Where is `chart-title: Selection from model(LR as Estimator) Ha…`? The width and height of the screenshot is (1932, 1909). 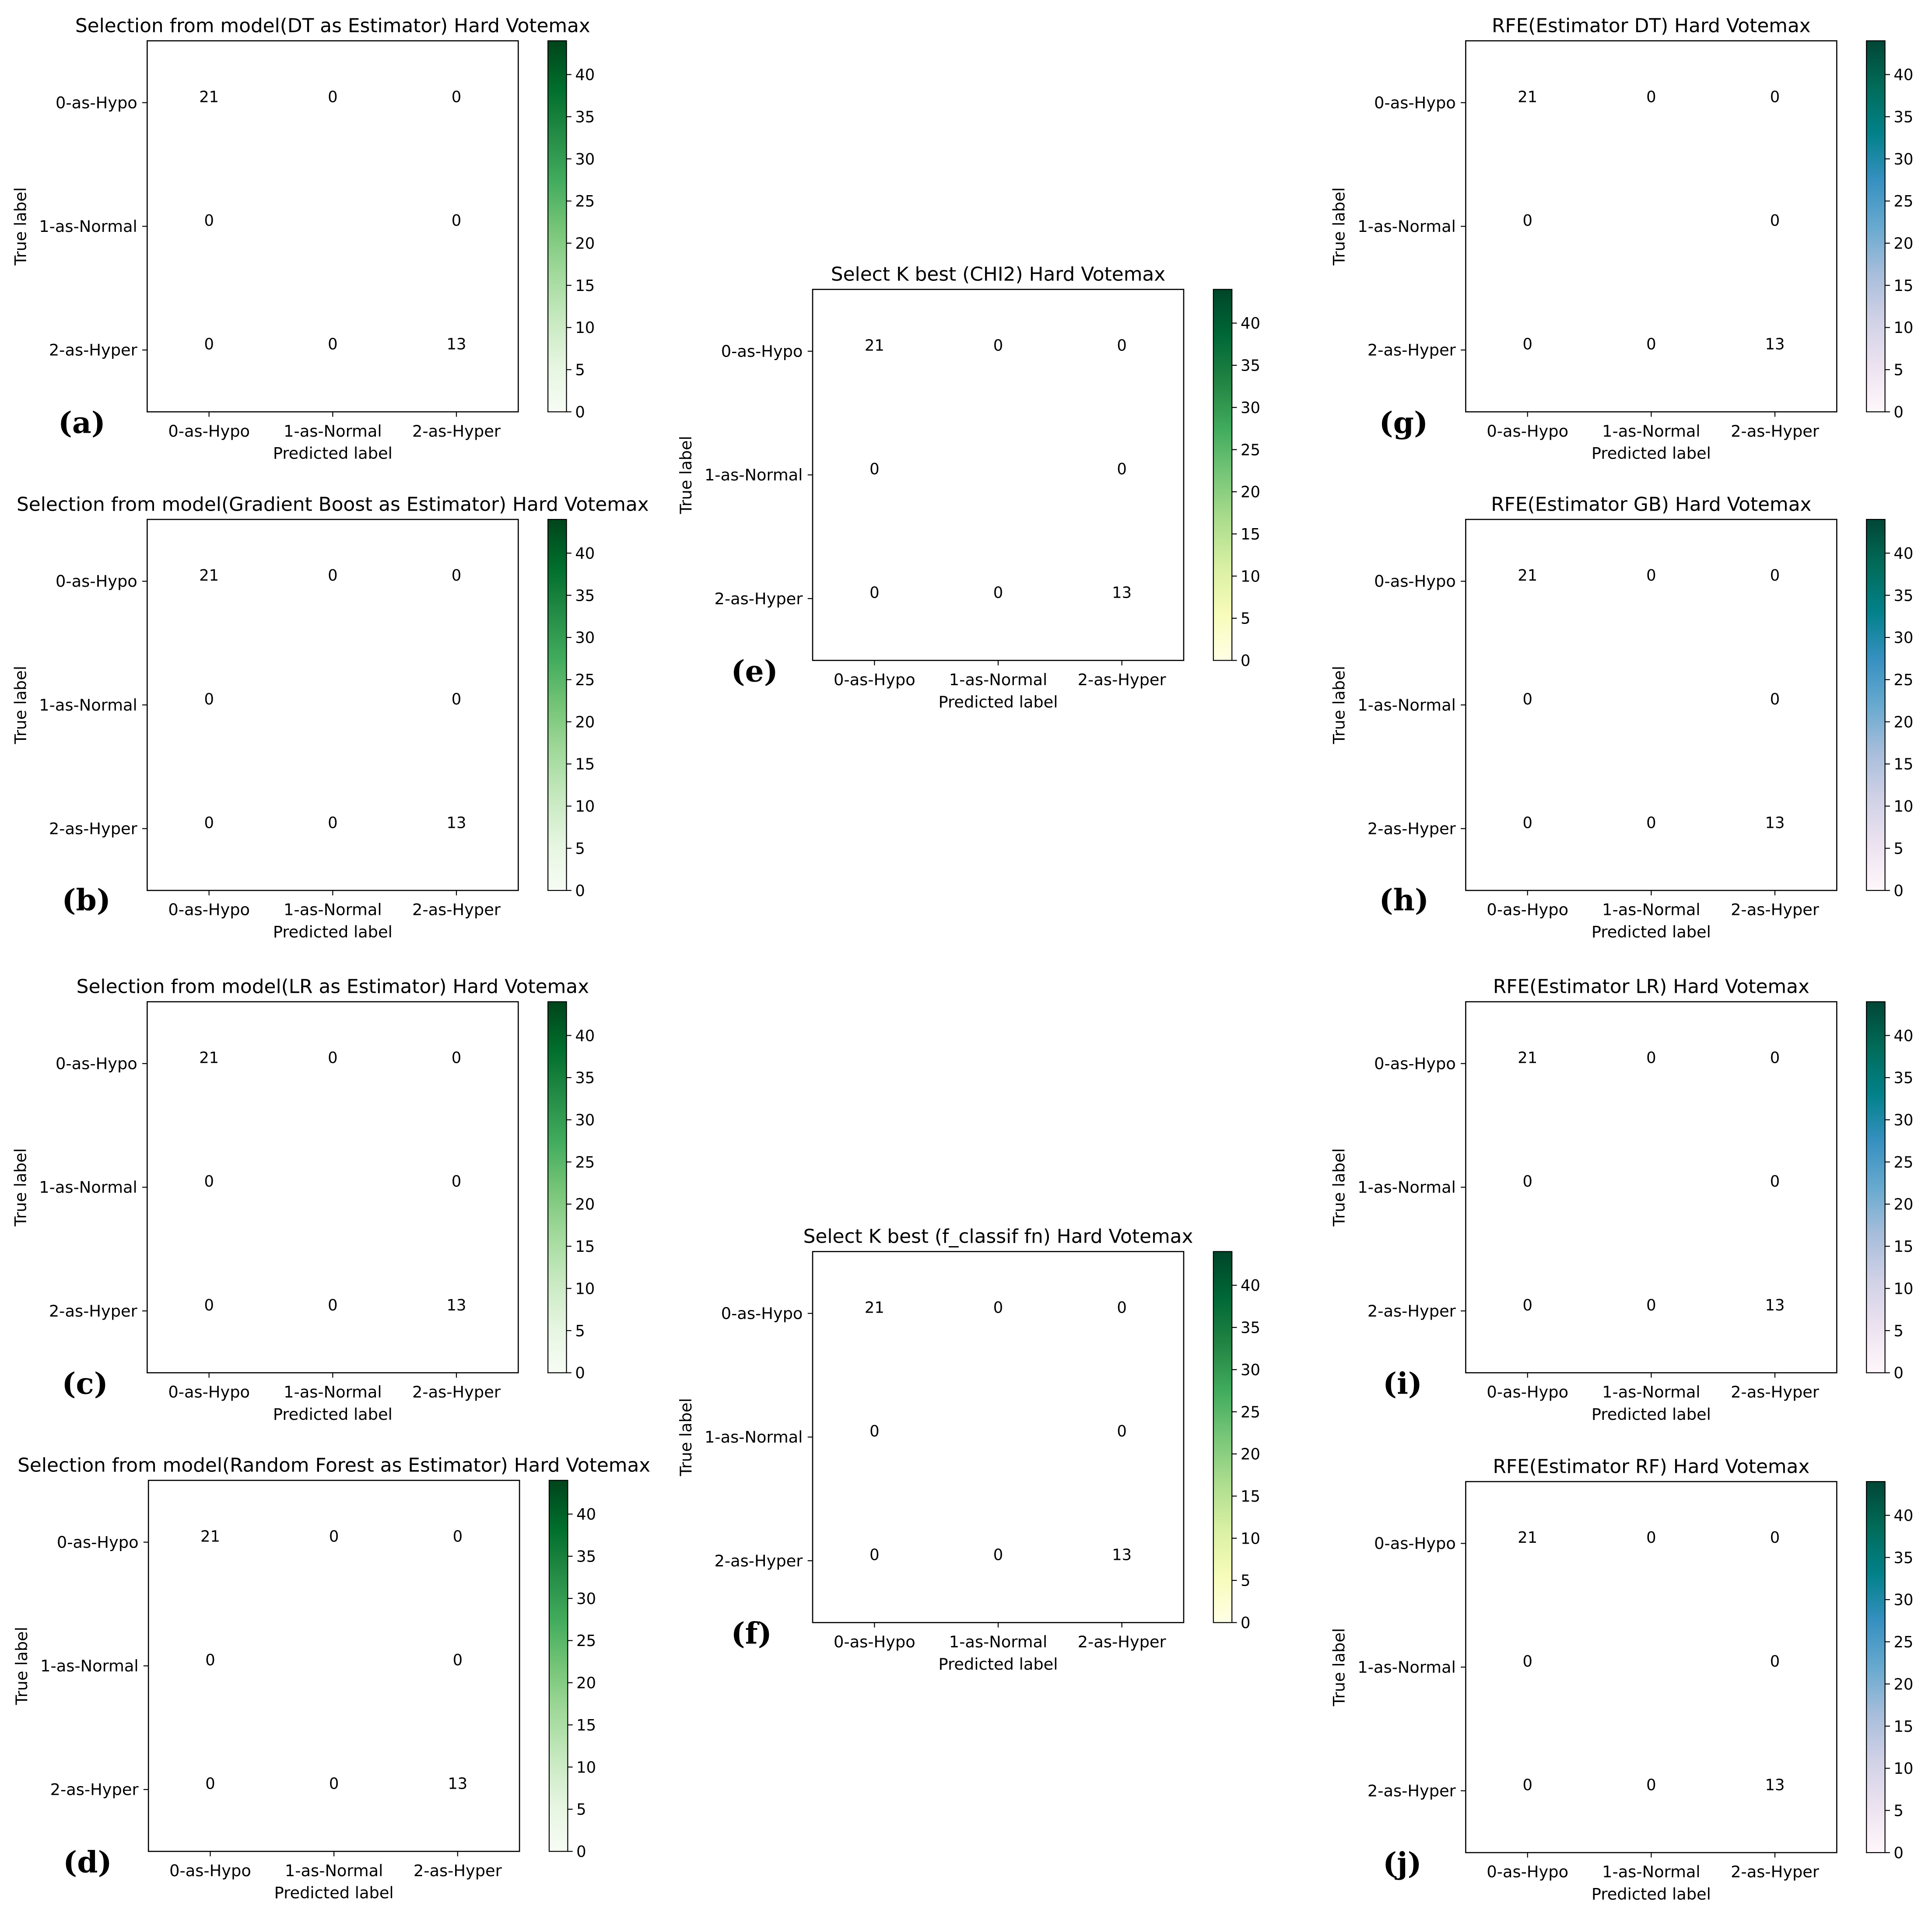 chart-title: Selection from model(LR as Estimator) Ha… is located at coordinates (333, 987).